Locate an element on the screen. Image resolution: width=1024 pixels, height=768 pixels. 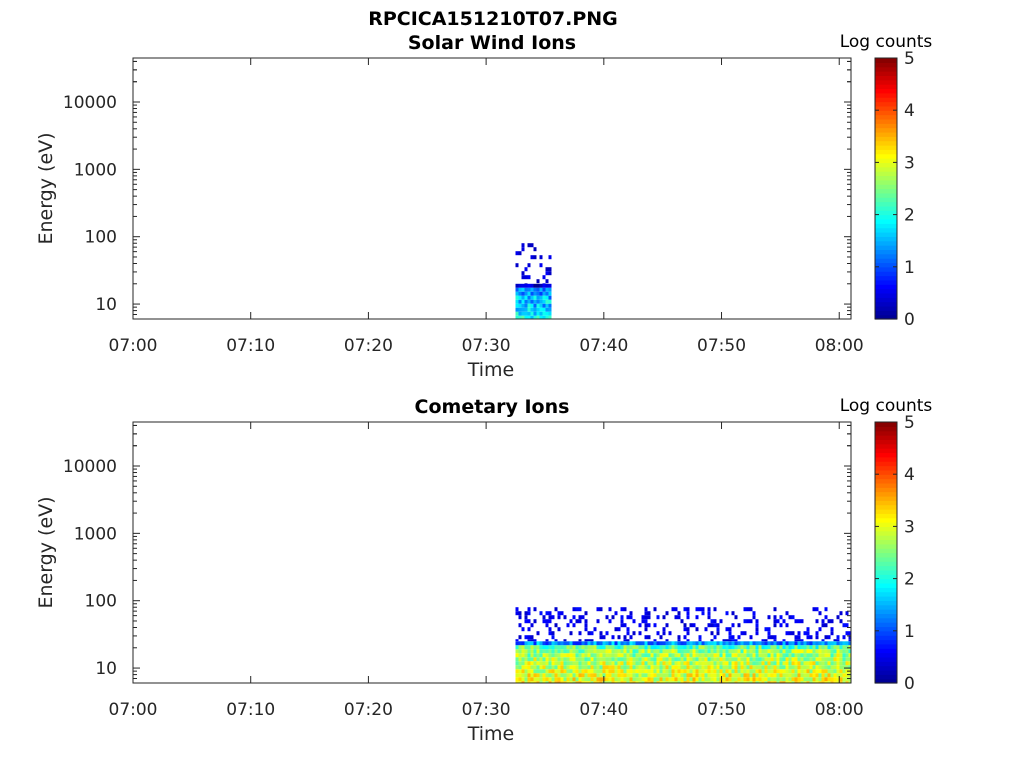
x-tick-label: 07:20 is located at coordinates (368, 346).